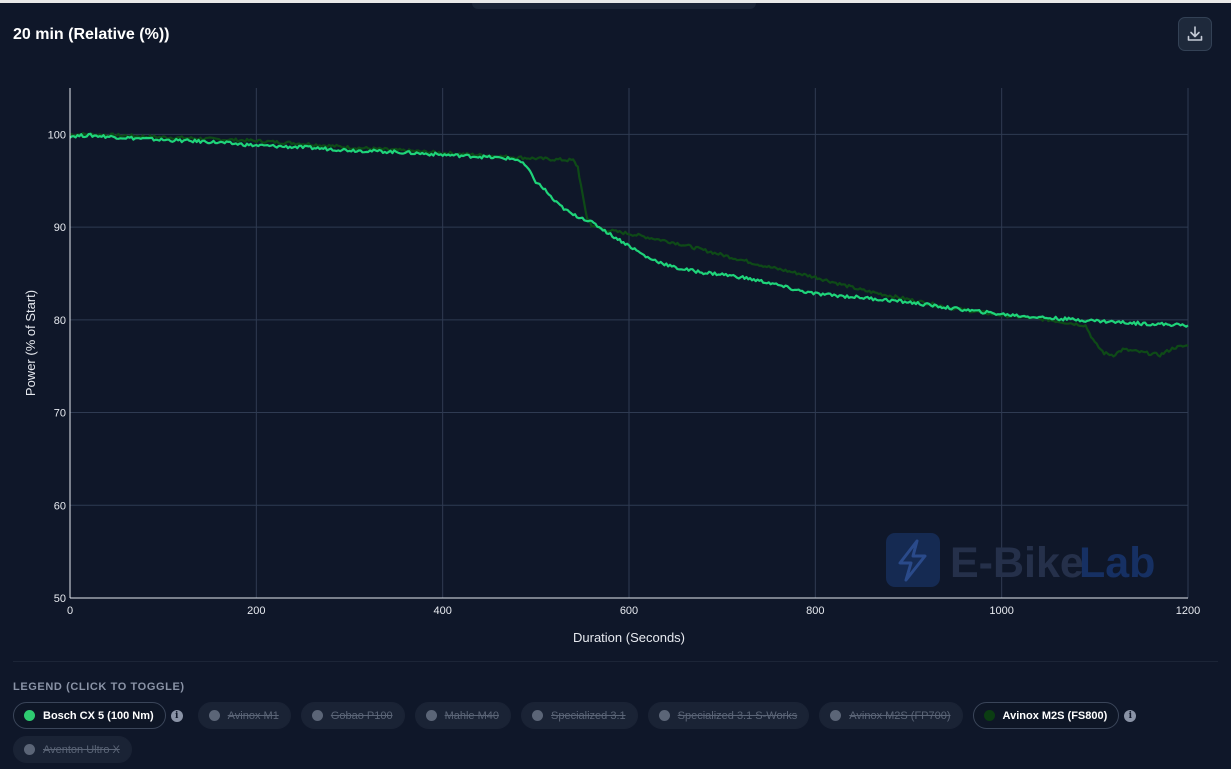 The image size is (1231, 769). I want to click on legend-item-bosch-cx-5-100-nm: Bosch CX 5 (100 Nm), so click(89, 715).